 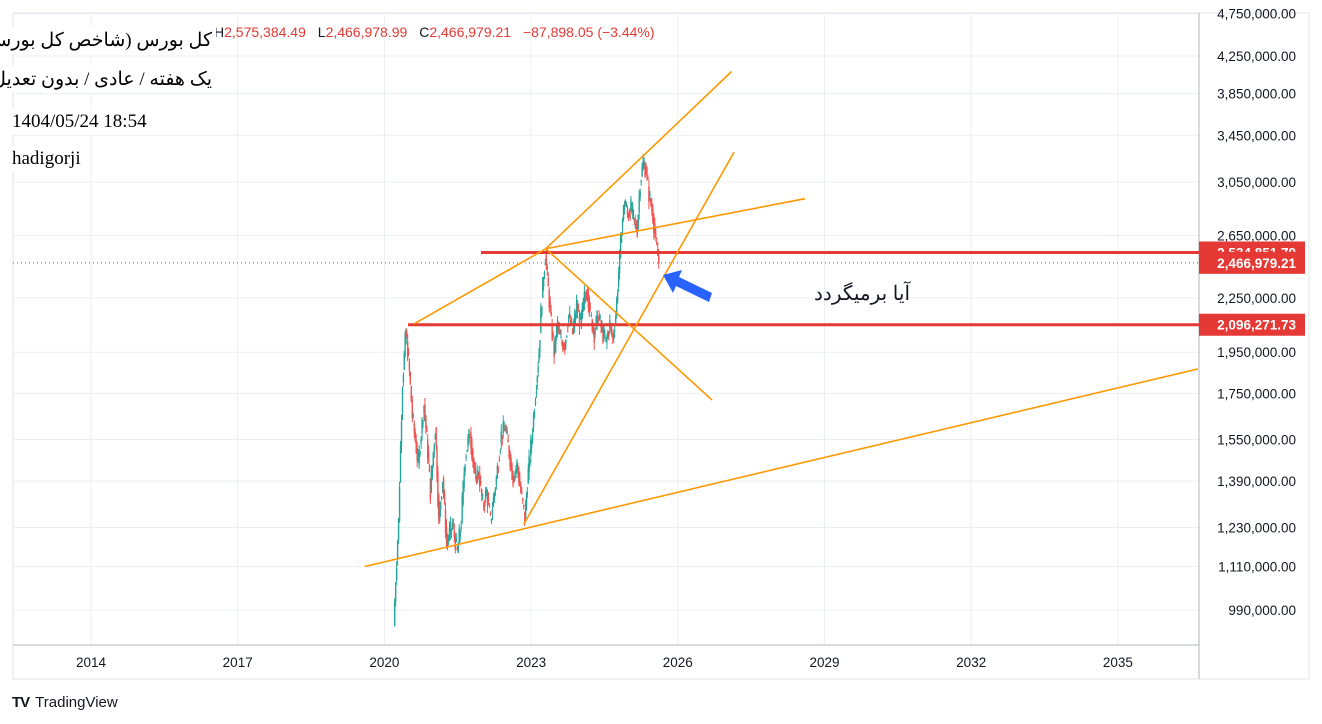 I want to click on x-tick-label: 2020, so click(x=384, y=662).